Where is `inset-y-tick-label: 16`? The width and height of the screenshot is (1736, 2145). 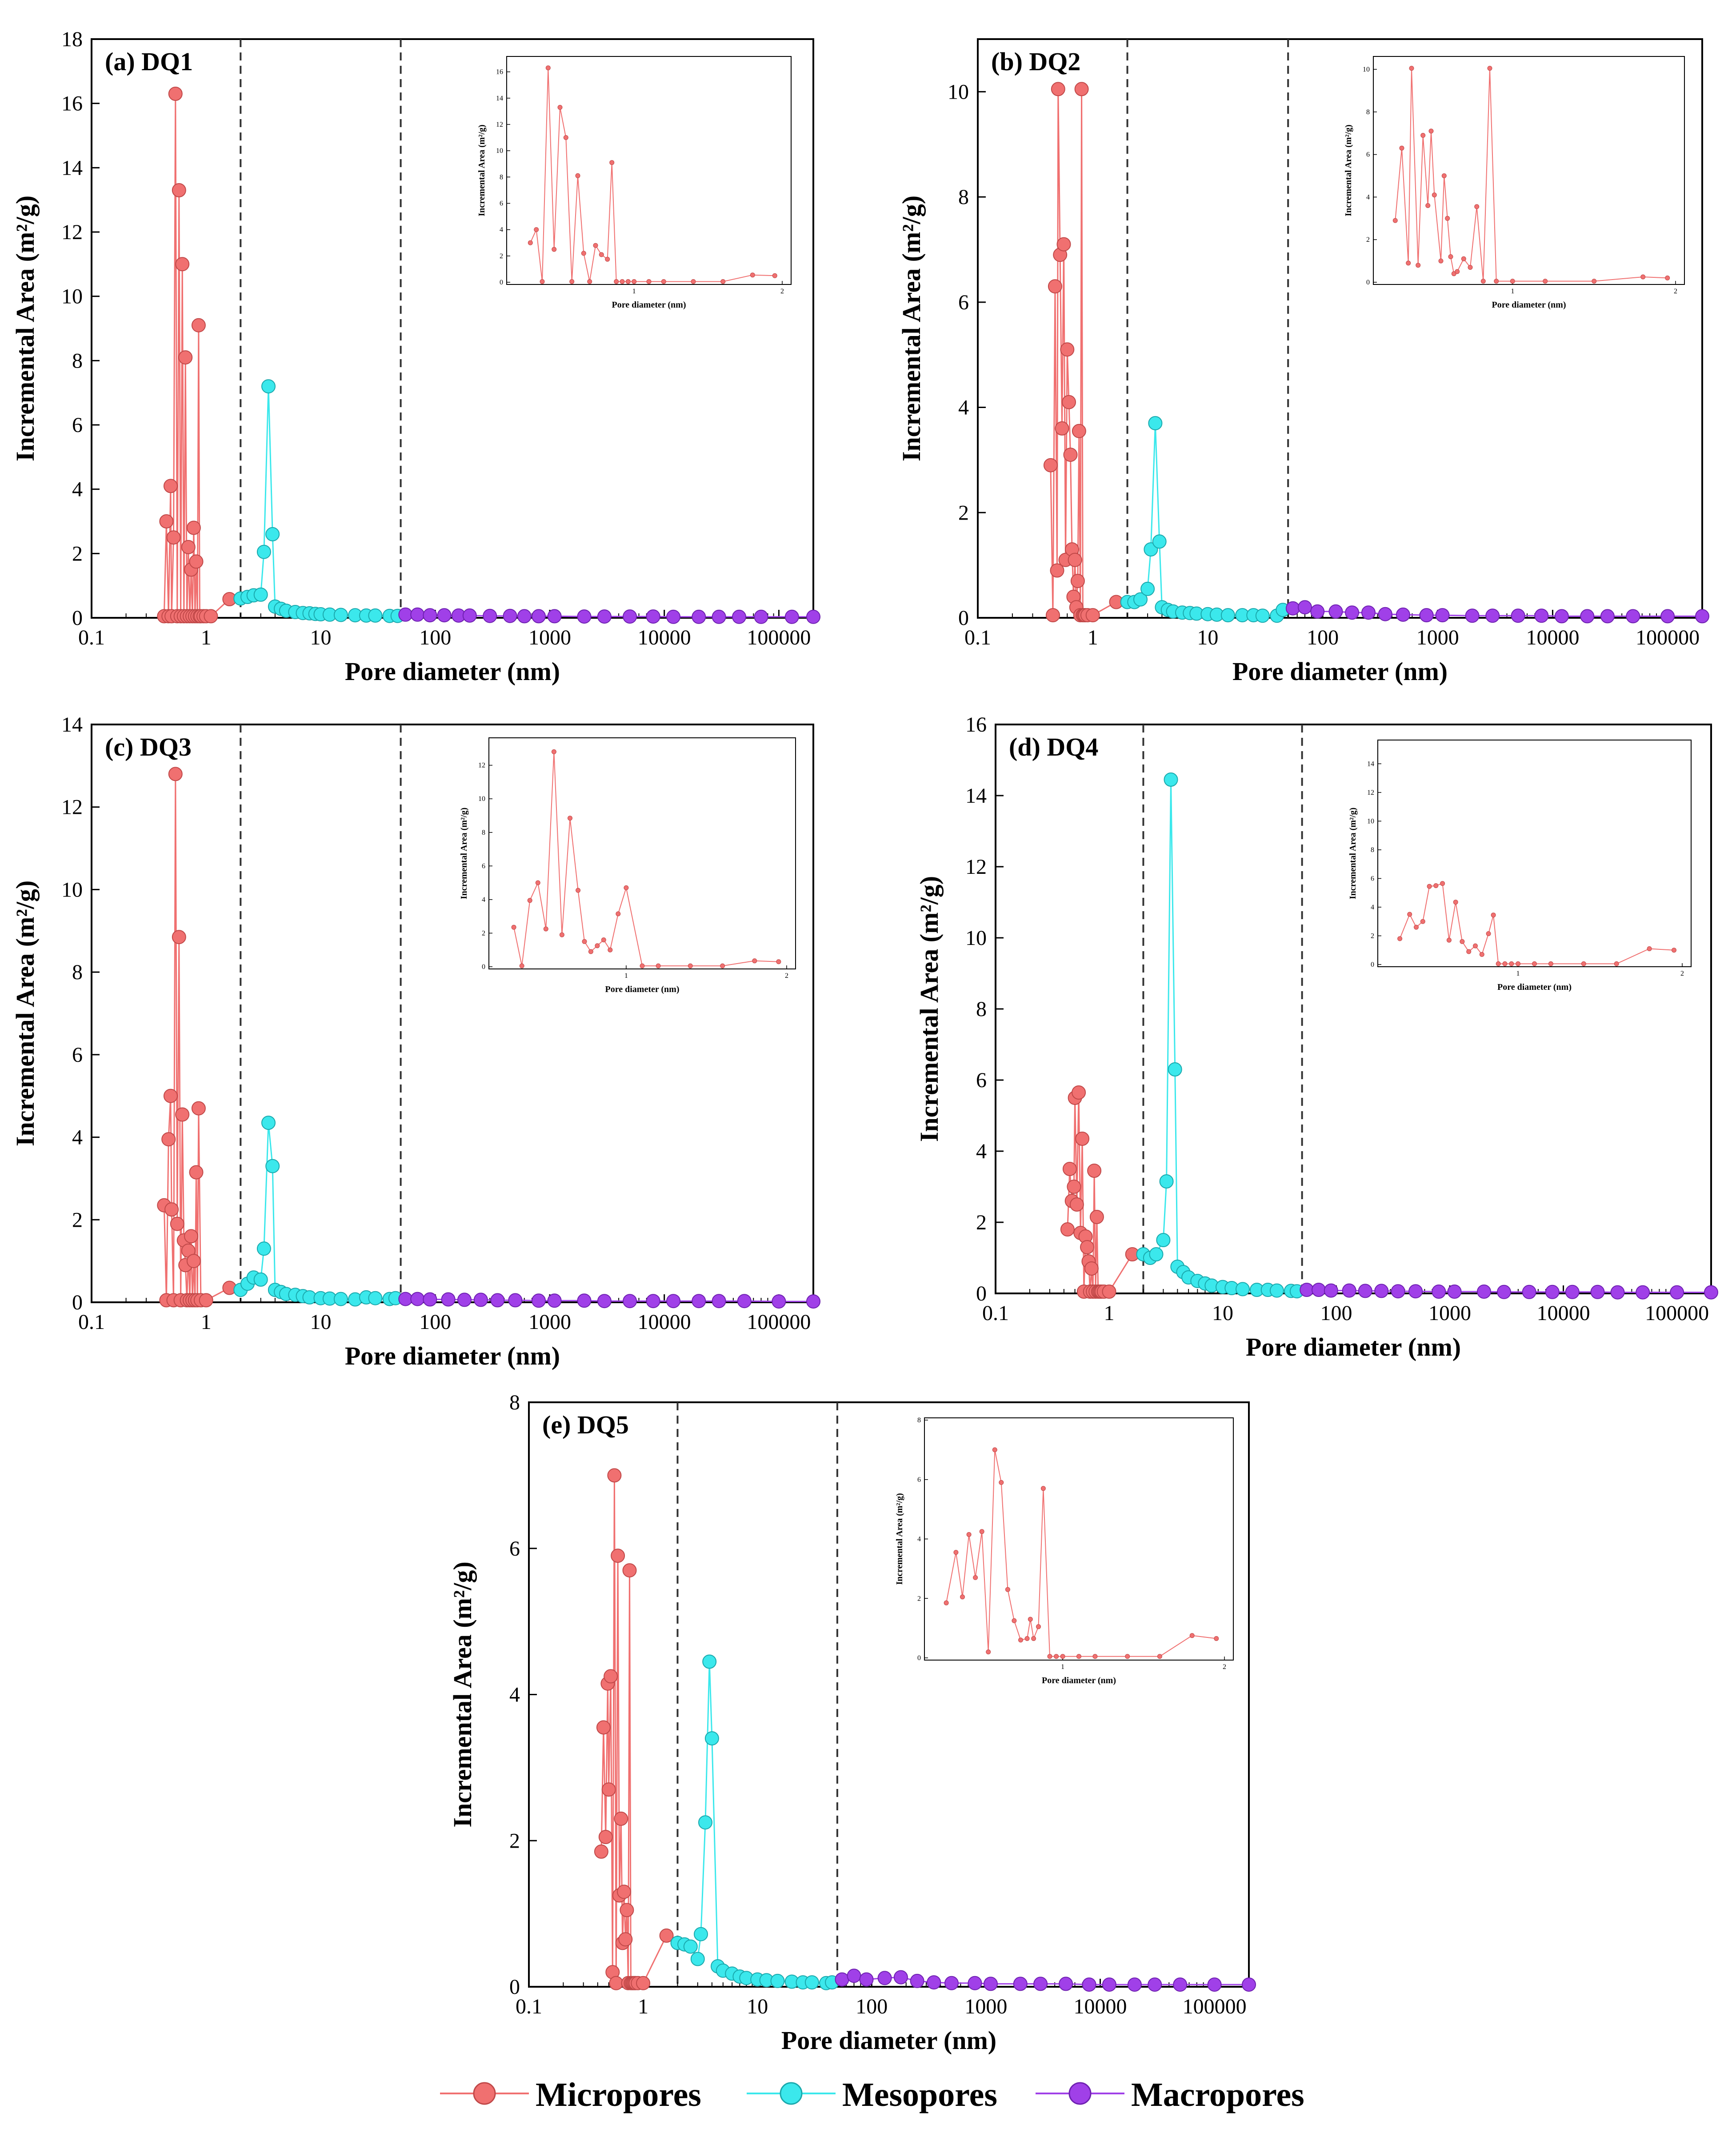
inset-y-tick-label: 16 is located at coordinates (499, 72).